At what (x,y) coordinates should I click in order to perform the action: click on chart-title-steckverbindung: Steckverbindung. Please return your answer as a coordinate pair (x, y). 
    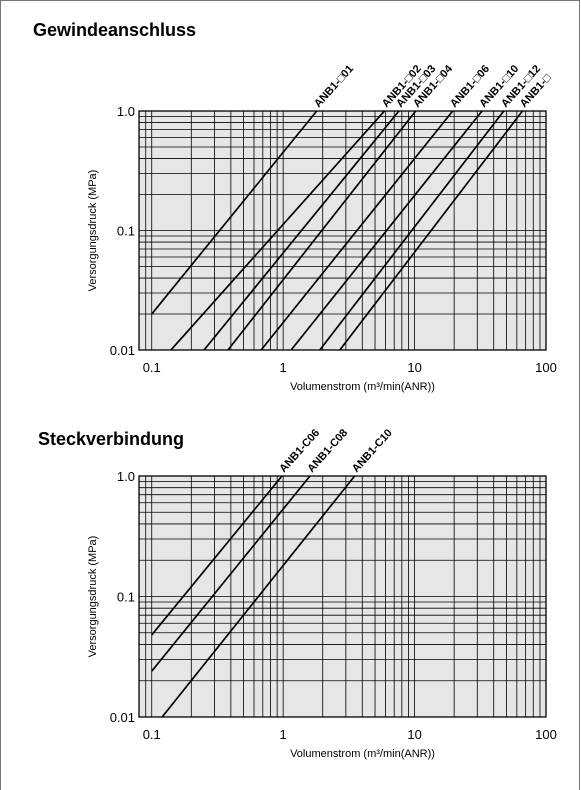
    Looking at the image, I should click on (111, 439).